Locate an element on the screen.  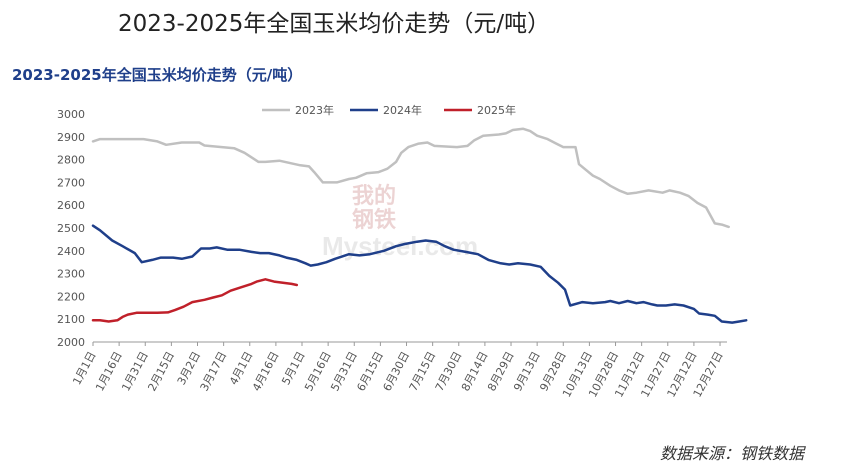
y-tick-label: 2800 is located at coordinates (71, 160).